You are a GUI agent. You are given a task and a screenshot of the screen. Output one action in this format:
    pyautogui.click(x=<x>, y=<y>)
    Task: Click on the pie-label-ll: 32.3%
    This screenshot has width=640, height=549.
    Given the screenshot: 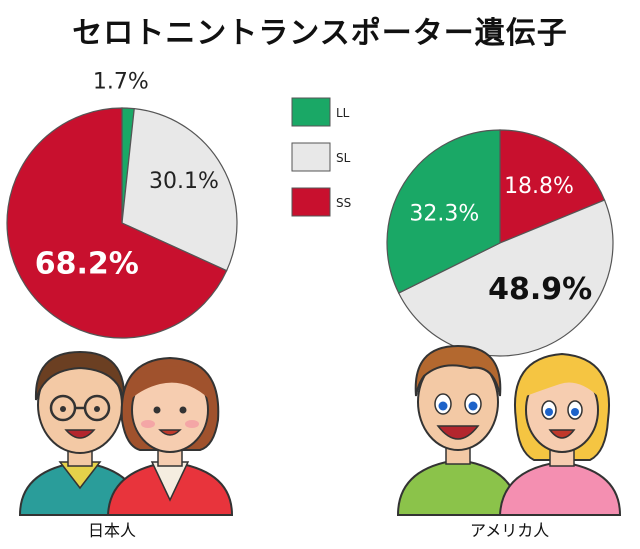 What is the action you would take?
    pyautogui.click(x=444, y=213)
    